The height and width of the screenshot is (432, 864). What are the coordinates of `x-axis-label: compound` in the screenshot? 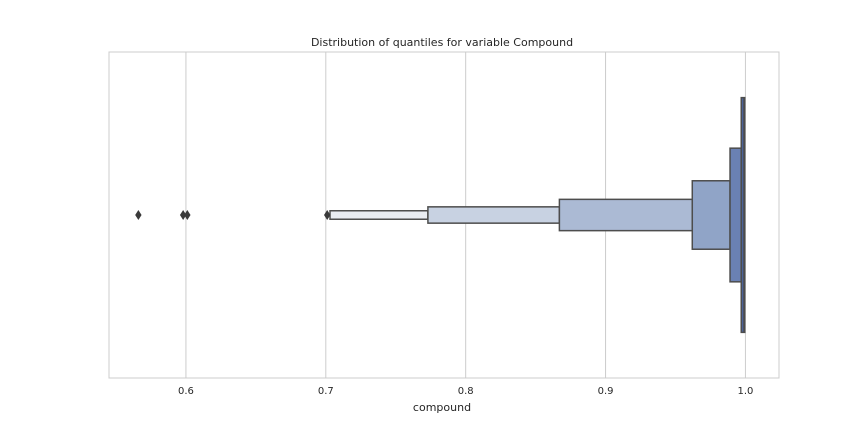 It's located at (442, 407).